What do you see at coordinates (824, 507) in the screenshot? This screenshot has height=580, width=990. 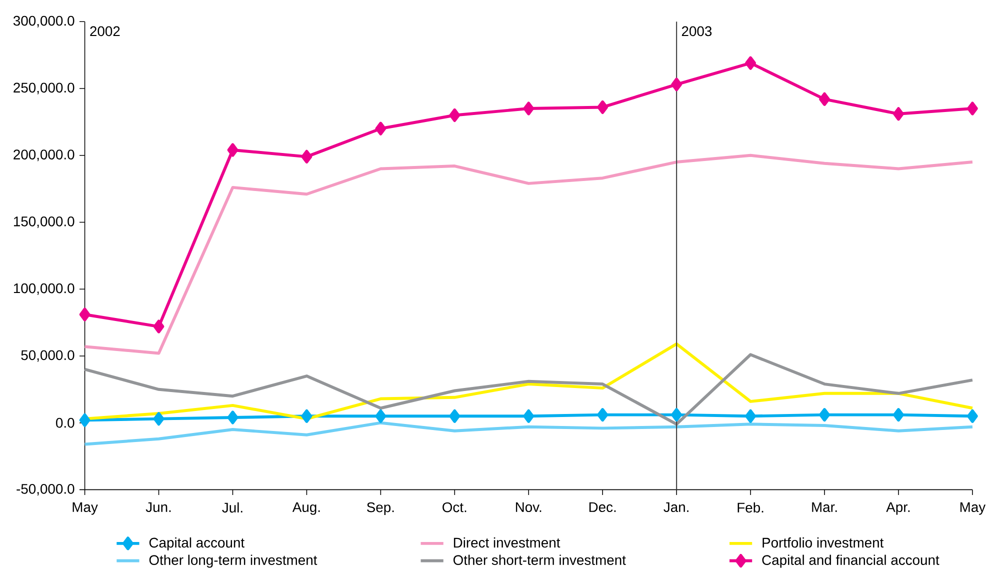 I see `x-tick-label: Mar.` at bounding box center [824, 507].